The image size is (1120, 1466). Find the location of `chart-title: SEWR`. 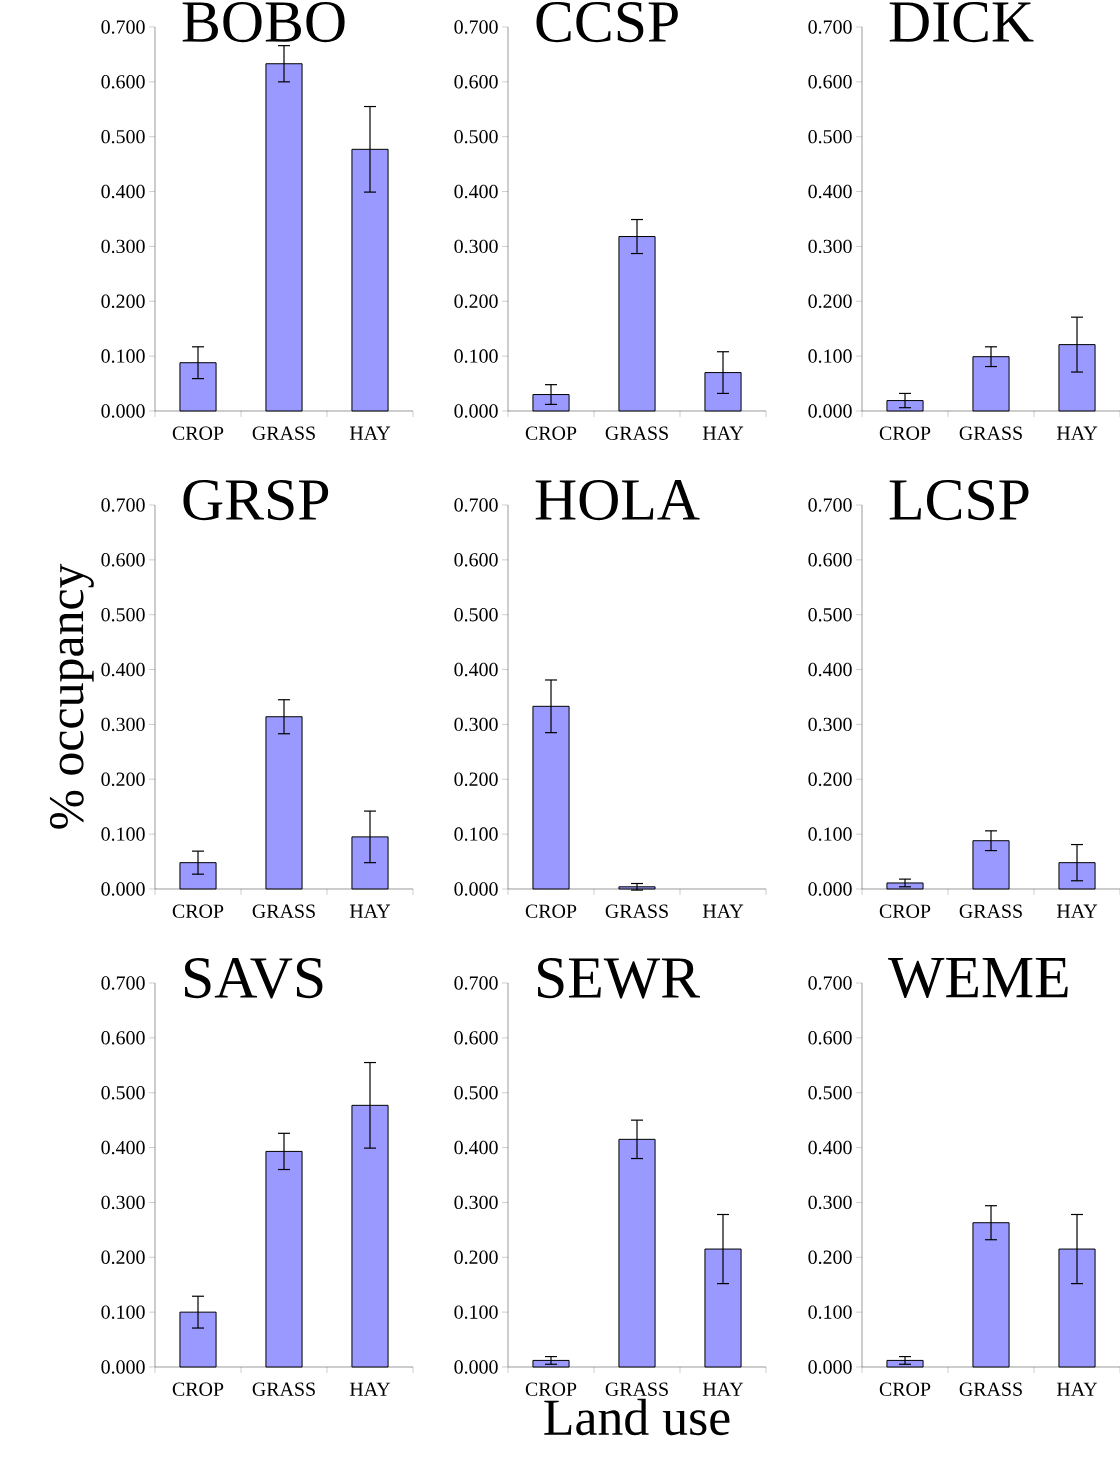

chart-title: SEWR is located at coordinates (619, 978).